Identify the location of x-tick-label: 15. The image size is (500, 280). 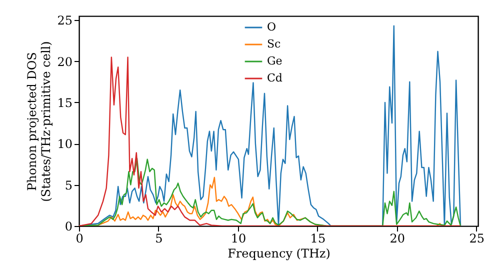
(318, 239).